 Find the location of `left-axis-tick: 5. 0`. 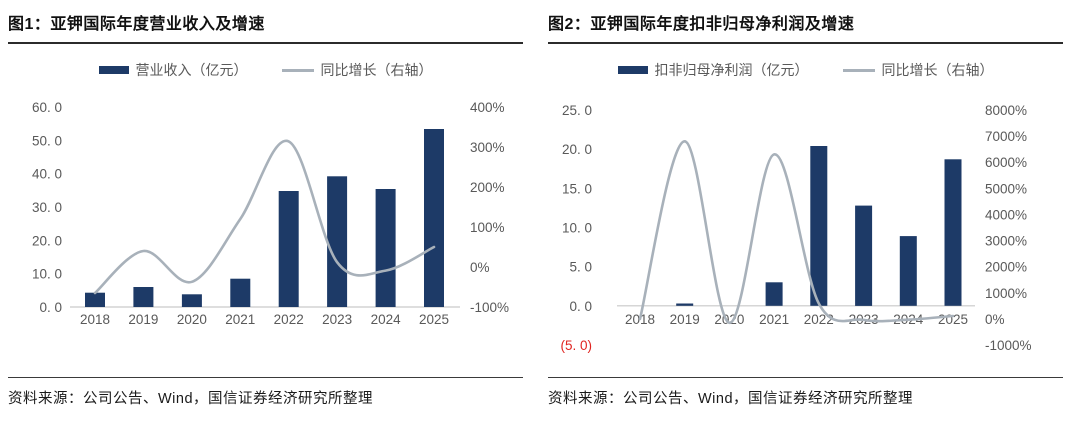

left-axis-tick: 5. 0 is located at coordinates (580, 267).